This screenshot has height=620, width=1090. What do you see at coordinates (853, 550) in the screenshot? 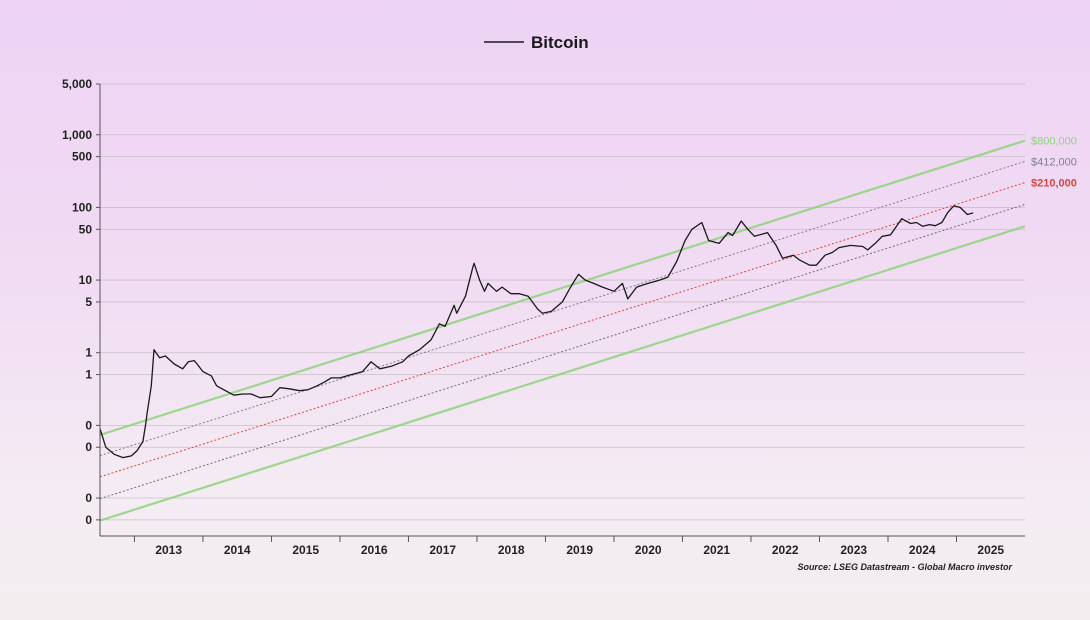
I see `x-tick-label: 2023` at bounding box center [853, 550].